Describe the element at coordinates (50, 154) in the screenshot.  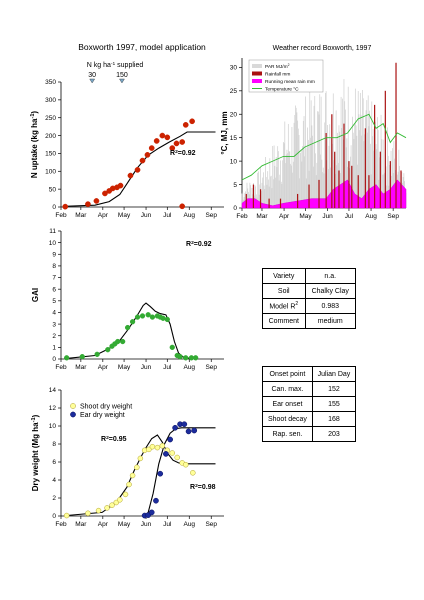
I see `y-tick-label: 150` at that location.